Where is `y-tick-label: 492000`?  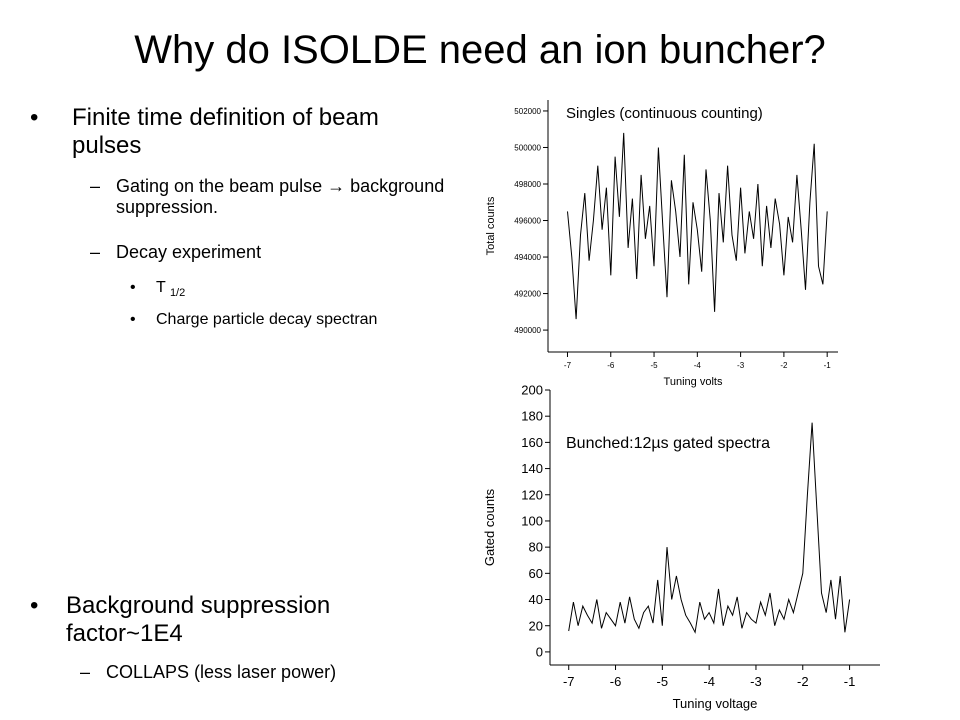 y-tick-label: 492000 is located at coordinates (527, 293).